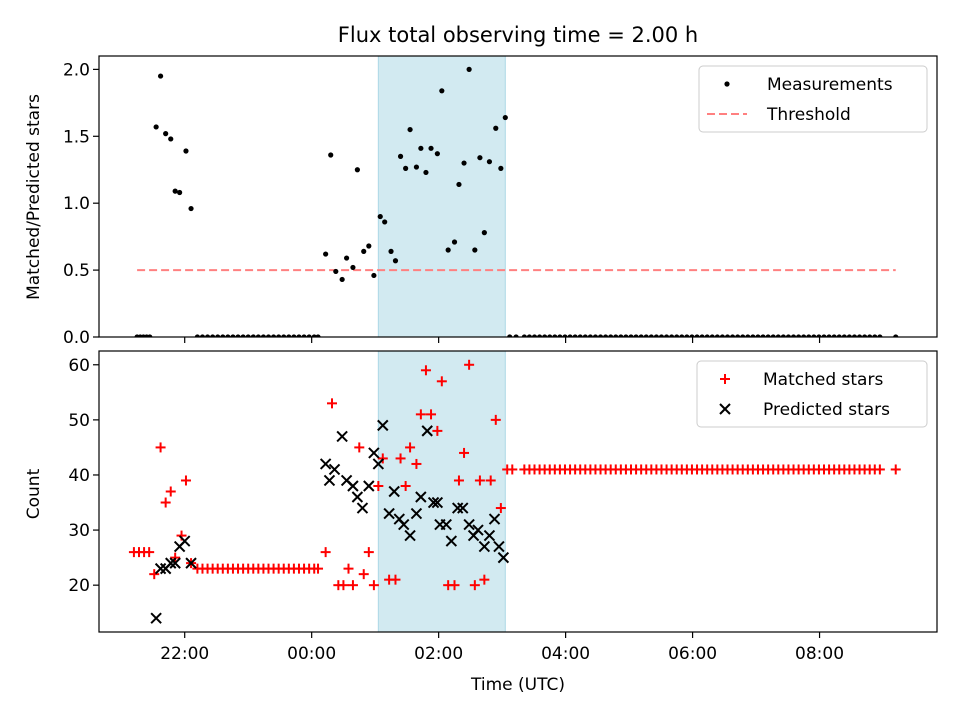  I want to click on bottom-legend-box, so click(812, 394).